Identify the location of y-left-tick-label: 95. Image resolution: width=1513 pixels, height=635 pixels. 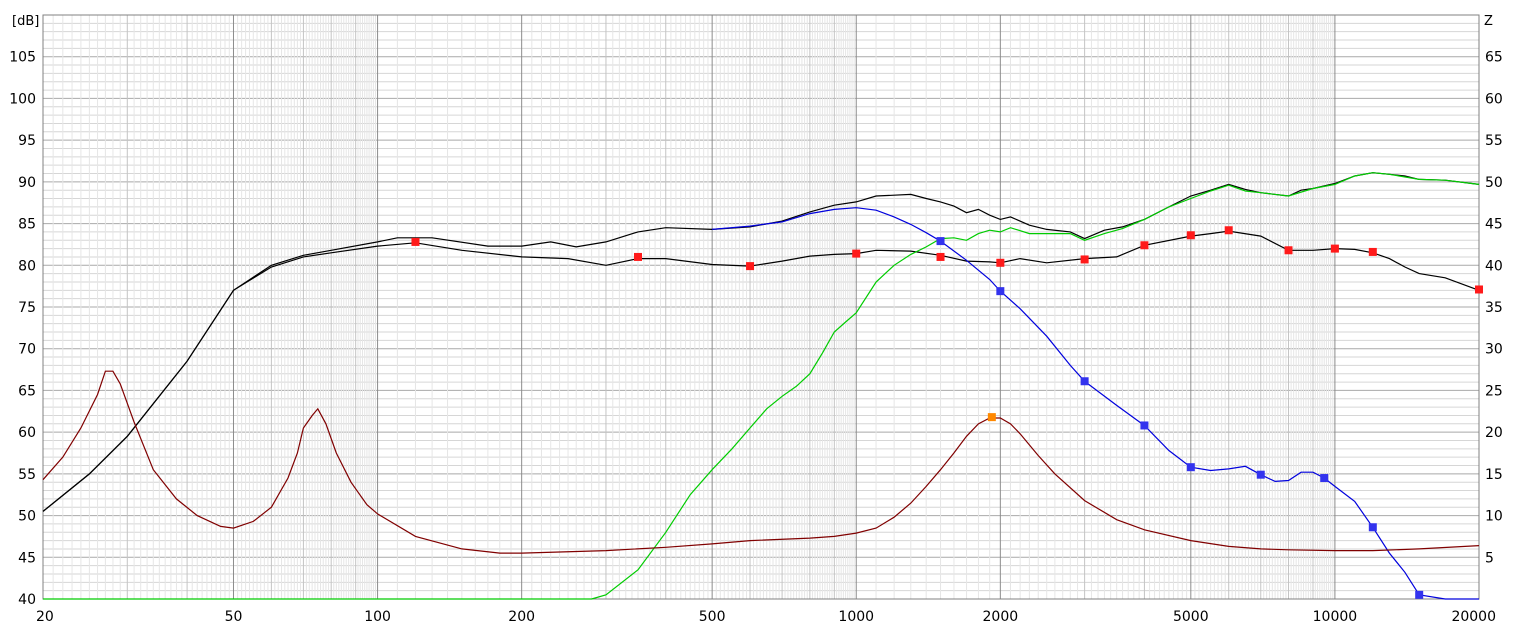
(27, 141).